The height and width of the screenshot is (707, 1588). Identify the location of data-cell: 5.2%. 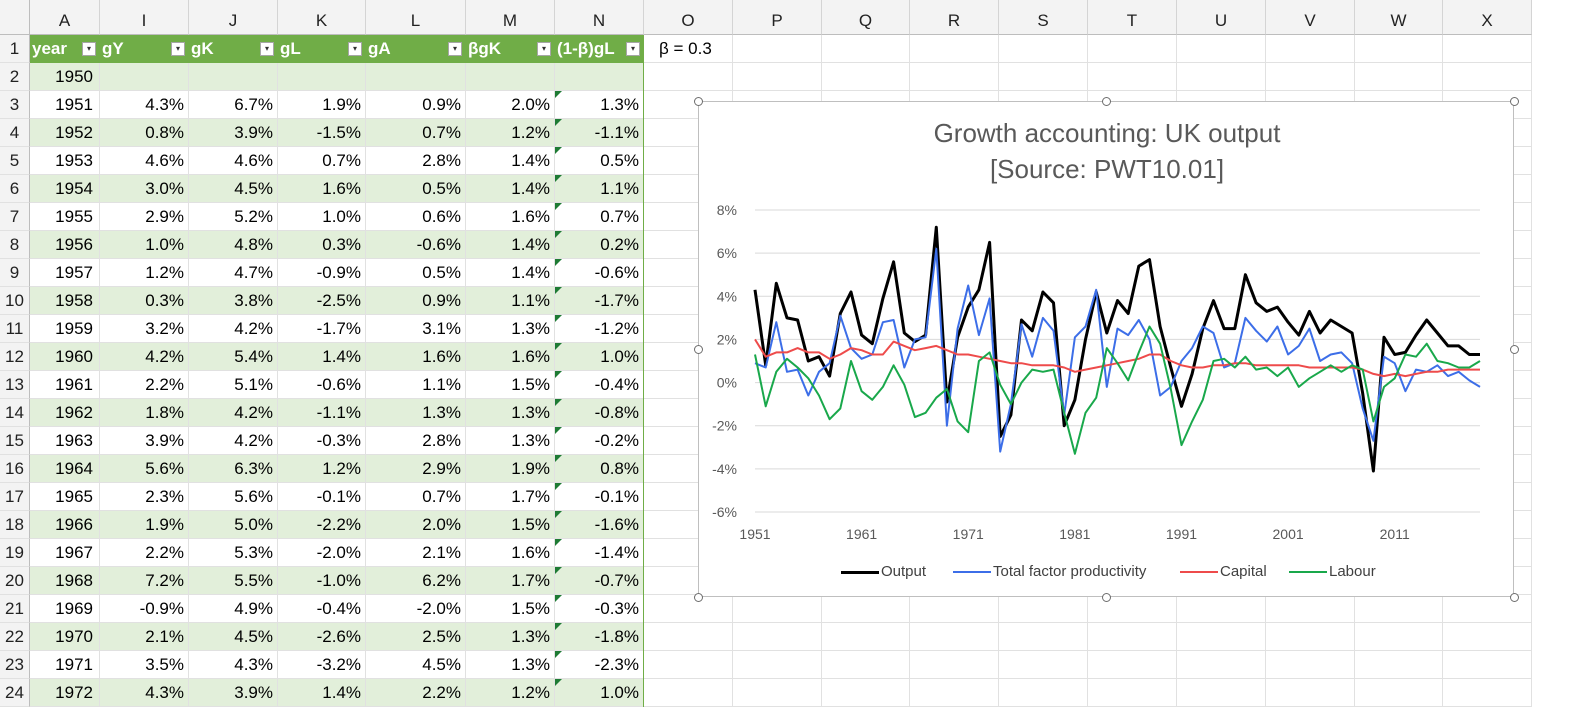
(233, 217).